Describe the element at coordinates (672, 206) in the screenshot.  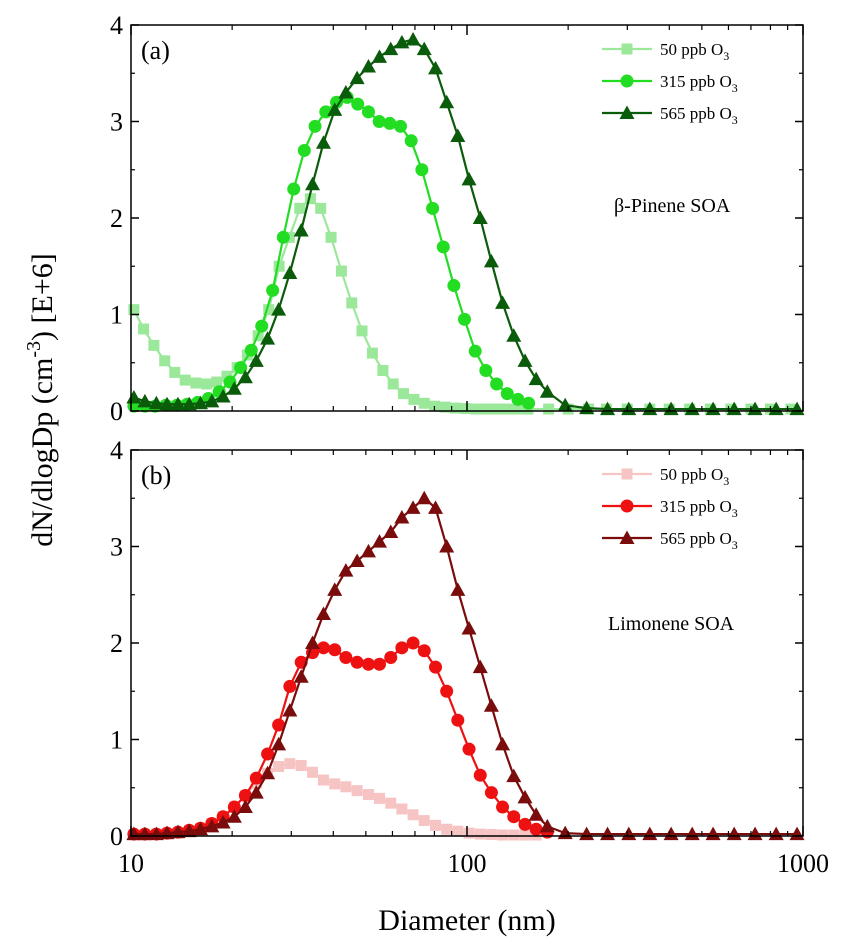
I see `panel-annotation: β-Pinene SOA` at that location.